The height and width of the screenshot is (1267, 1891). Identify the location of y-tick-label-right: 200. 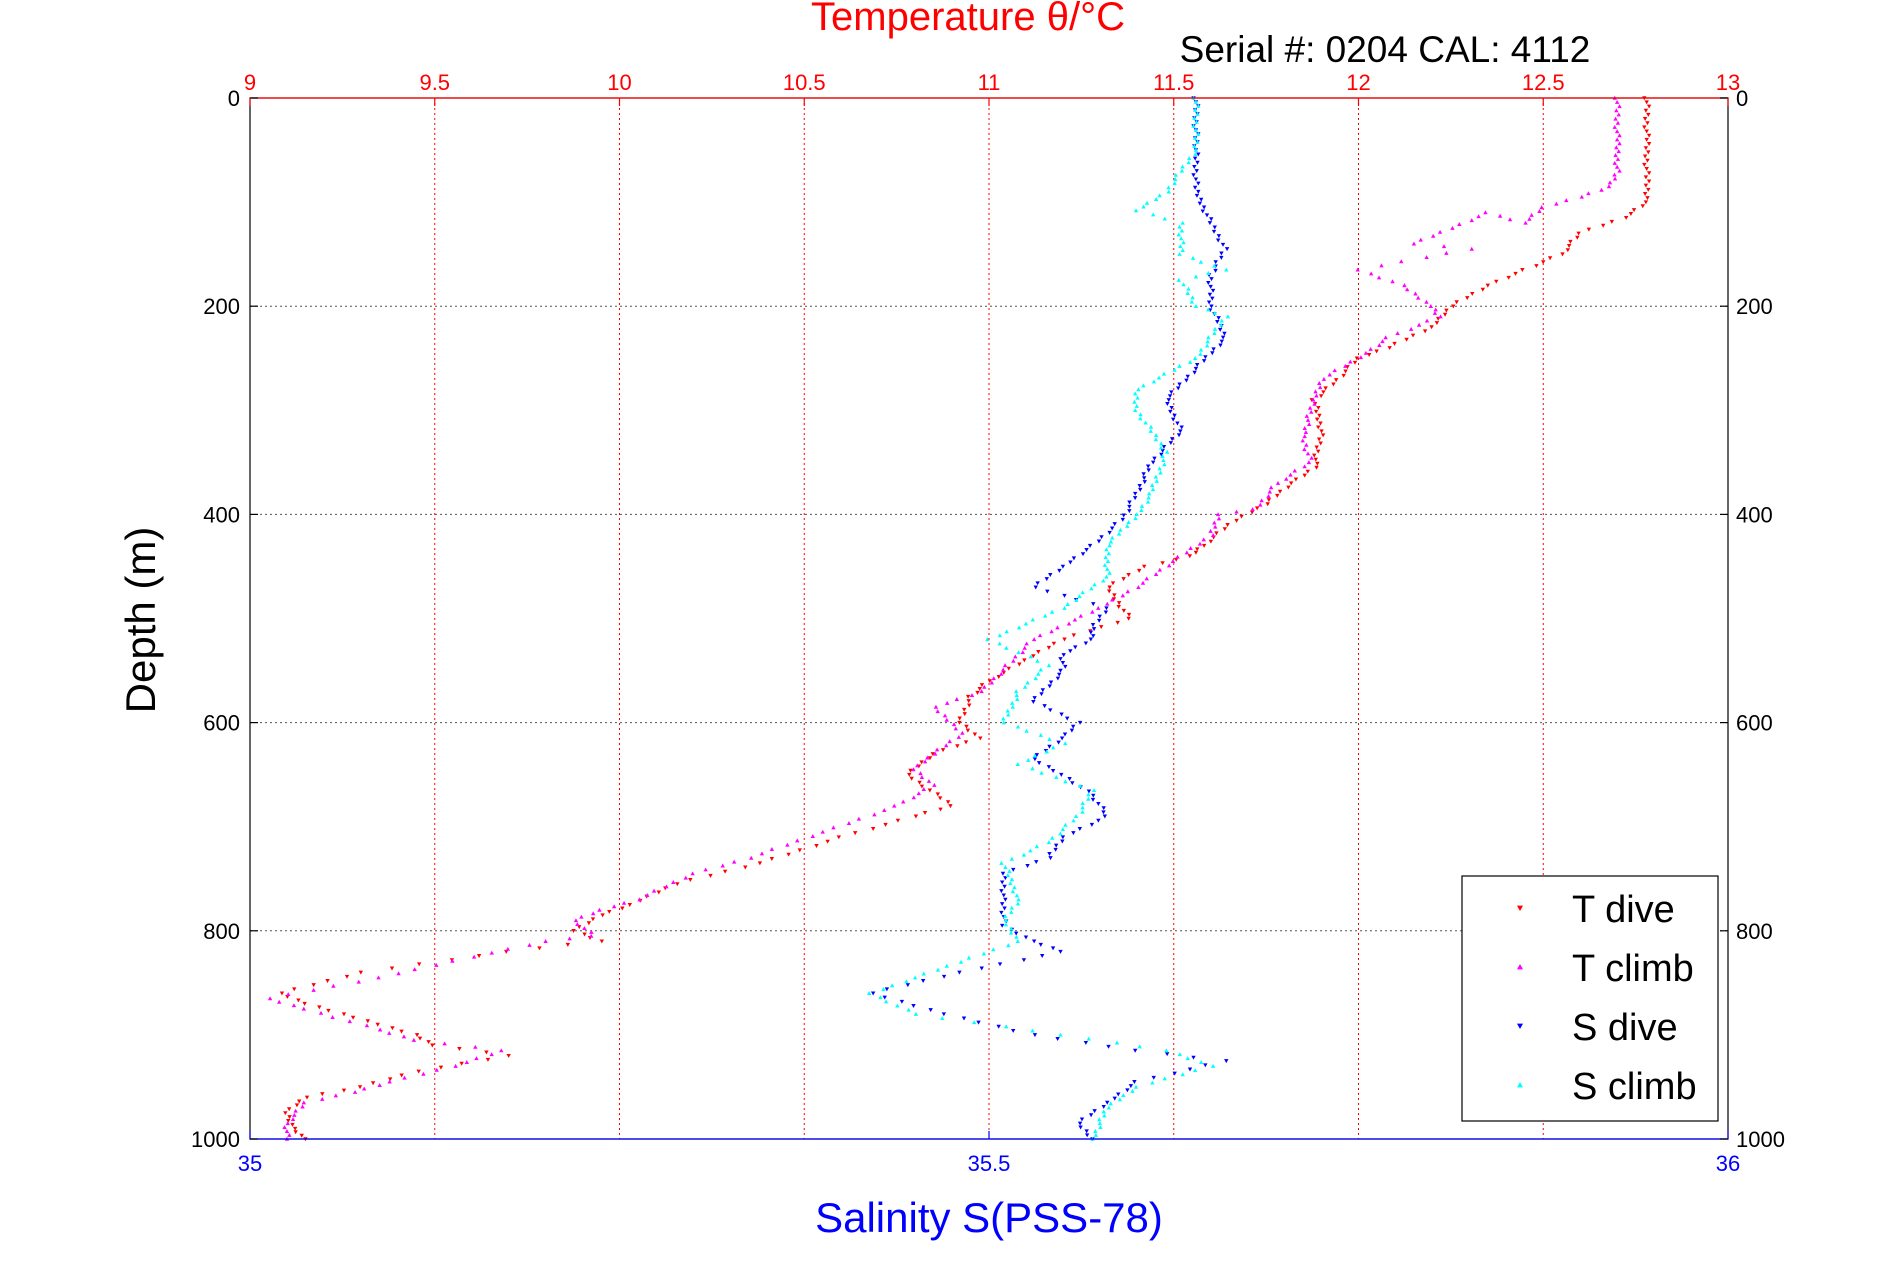
(1754, 306).